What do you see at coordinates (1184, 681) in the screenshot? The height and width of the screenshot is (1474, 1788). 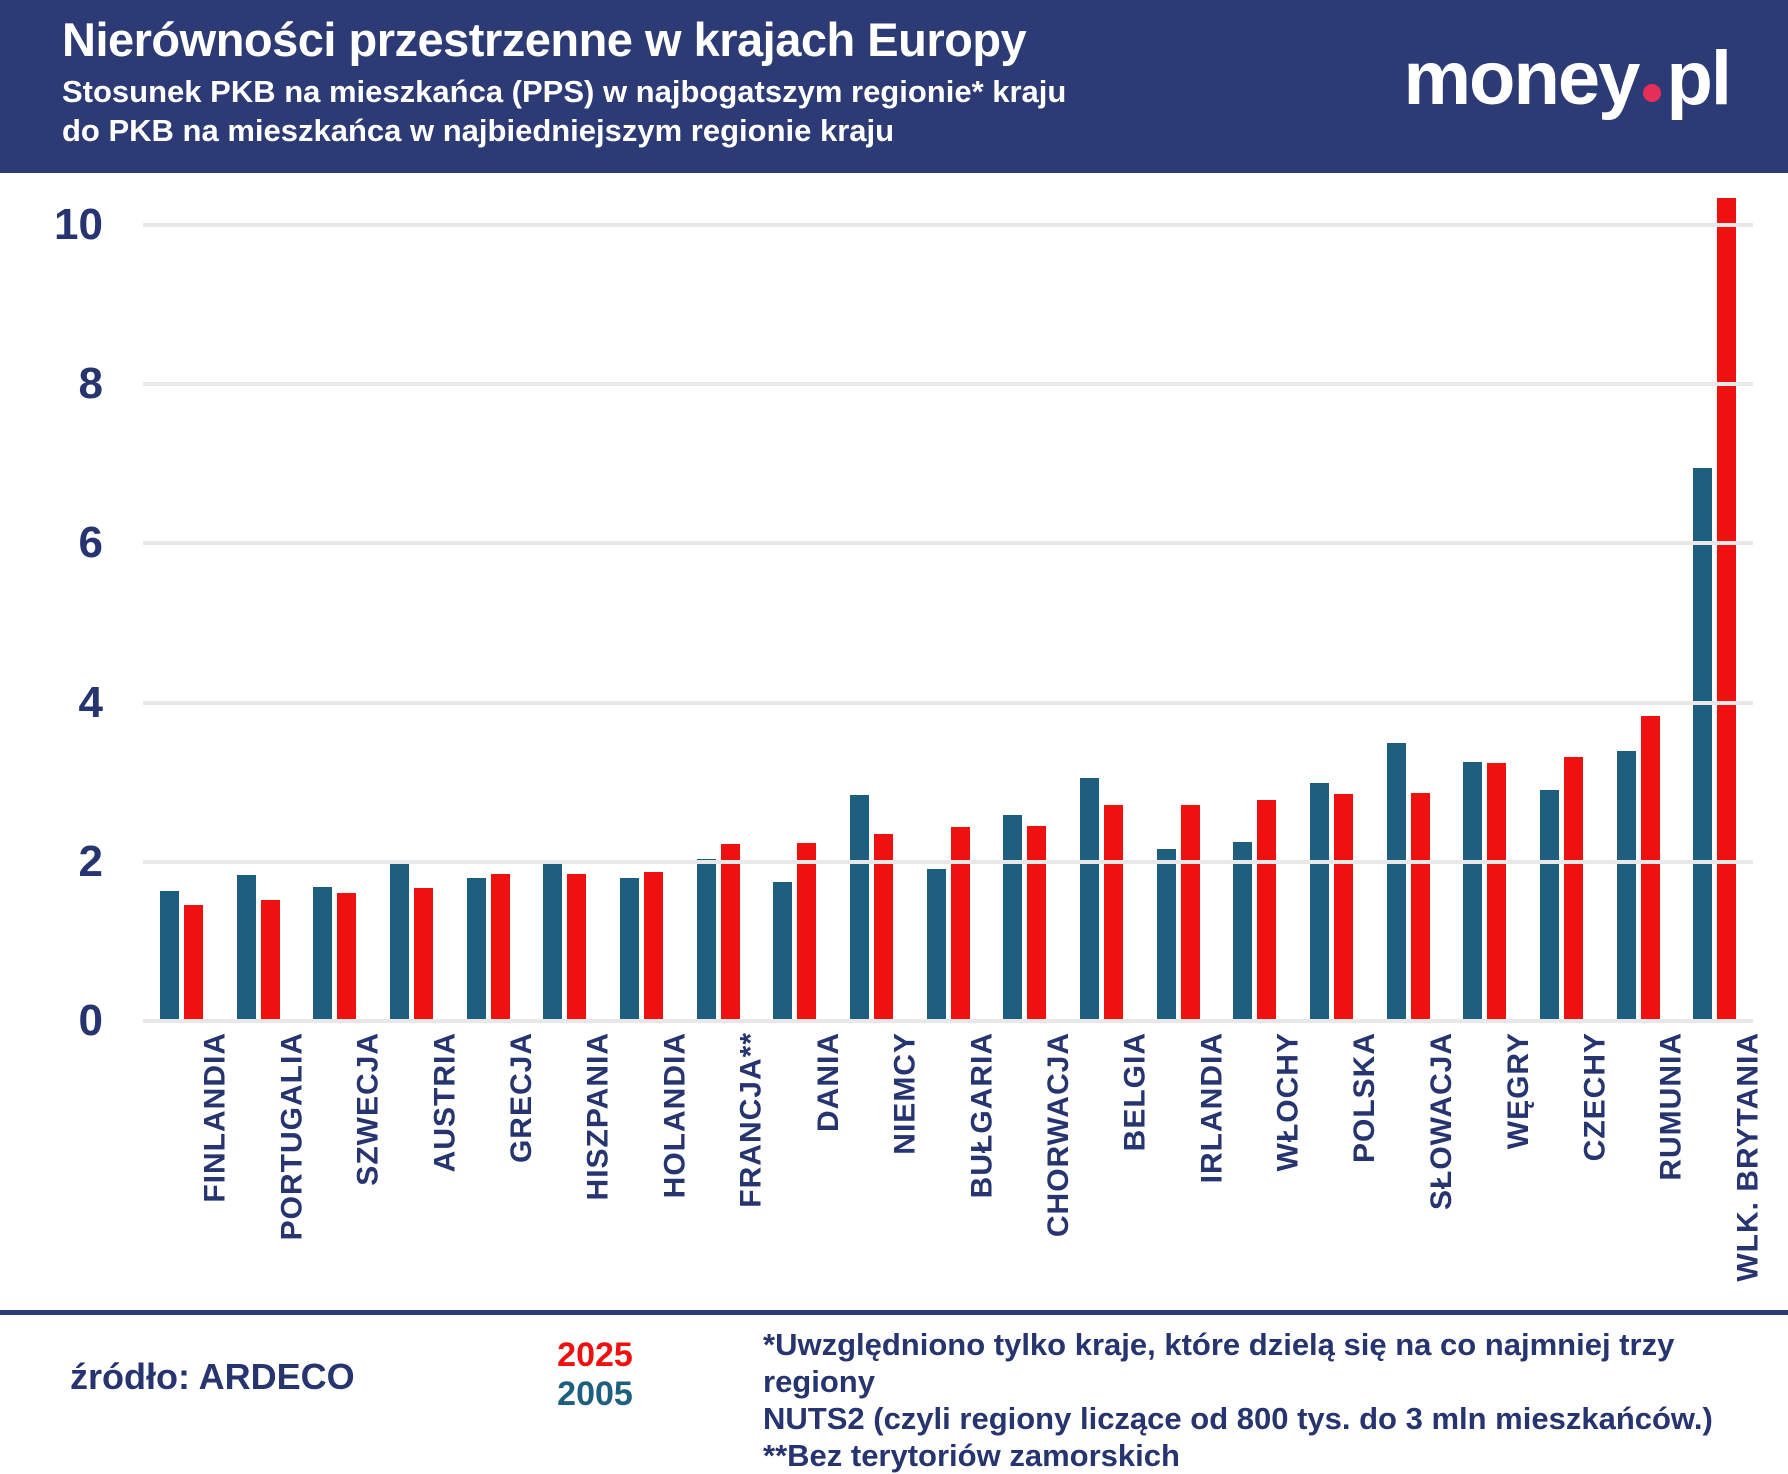 I see `bar-group: IRLANDIA` at bounding box center [1184, 681].